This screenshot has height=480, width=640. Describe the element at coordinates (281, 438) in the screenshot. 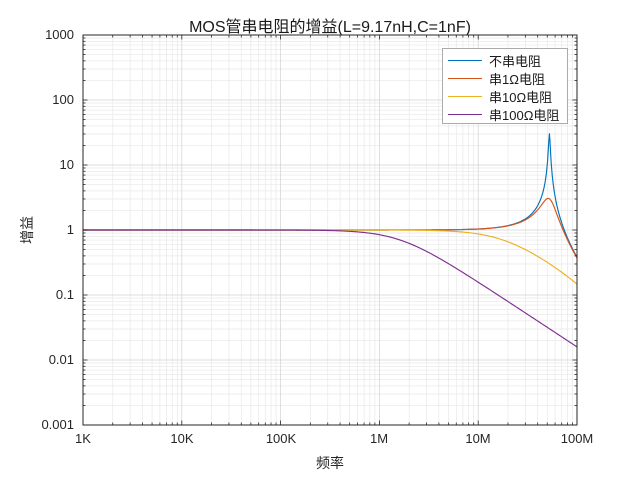

I see `x-tick-100k: 100K` at that location.